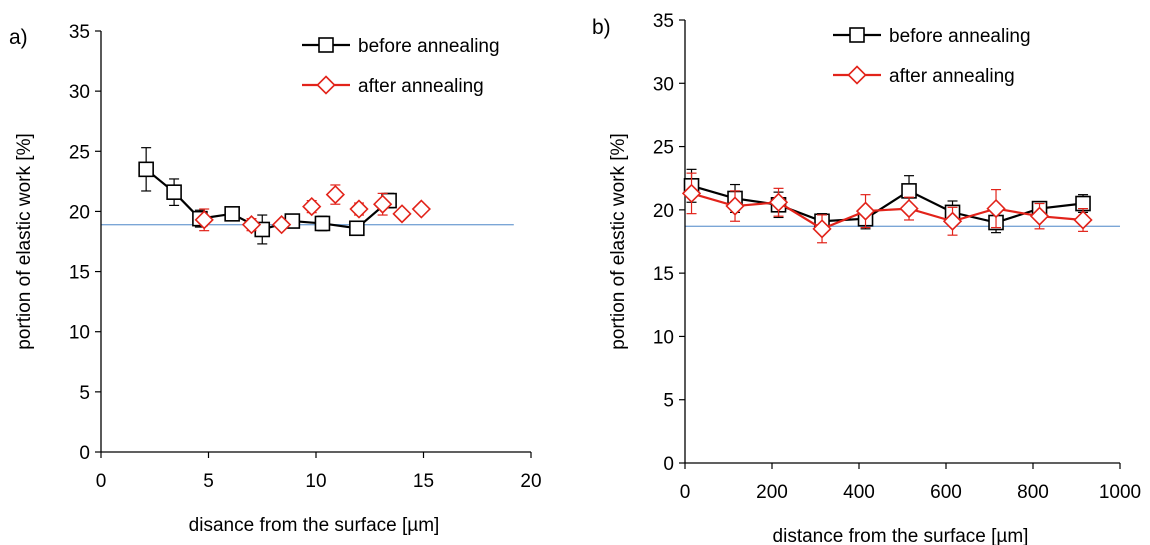 This screenshot has width=1150, height=545. Describe the element at coordinates (772, 492) in the screenshot. I see `x-tick-label: 200` at that location.